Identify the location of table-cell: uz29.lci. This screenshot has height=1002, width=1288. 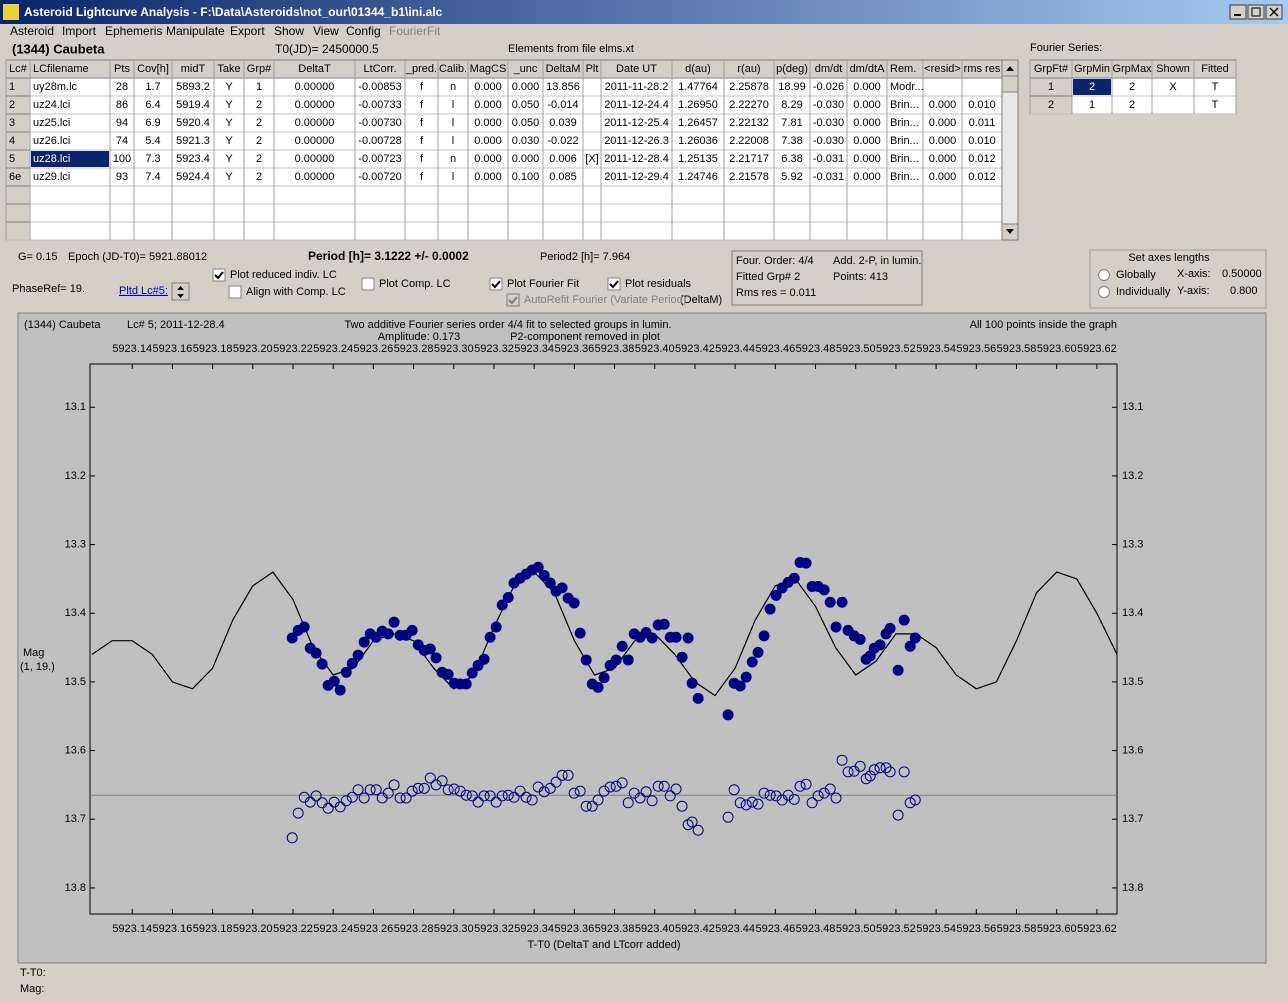
(51, 177).